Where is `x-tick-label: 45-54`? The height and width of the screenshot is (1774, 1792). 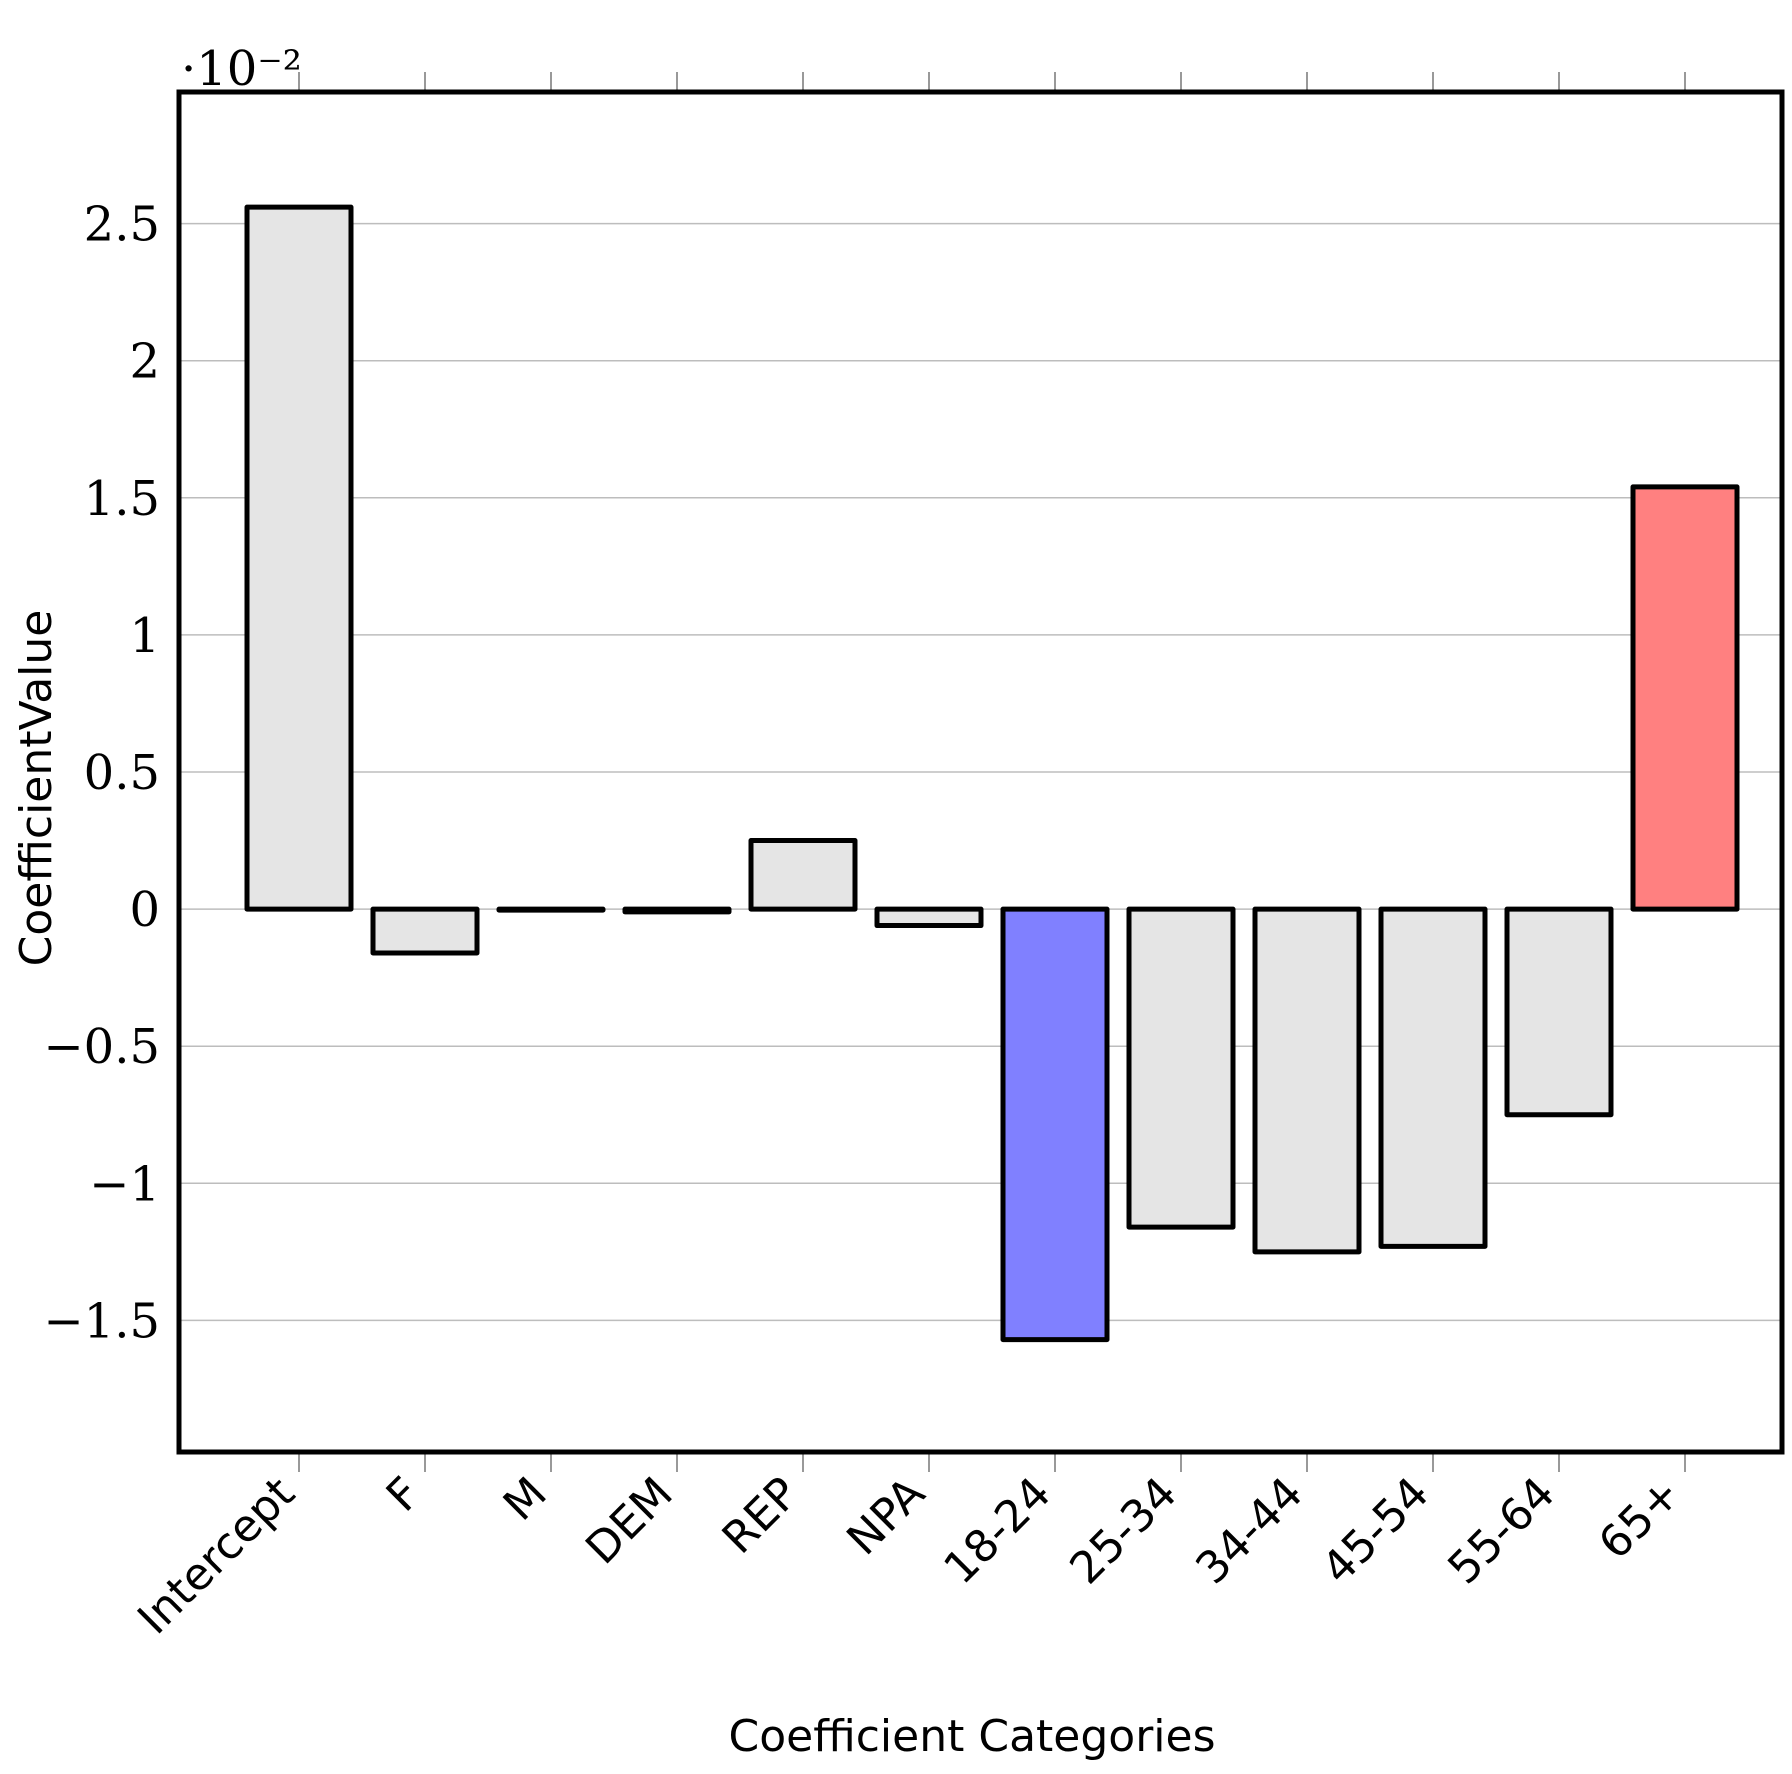 x-tick-label: 45-54 is located at coordinates (1375, 1531).